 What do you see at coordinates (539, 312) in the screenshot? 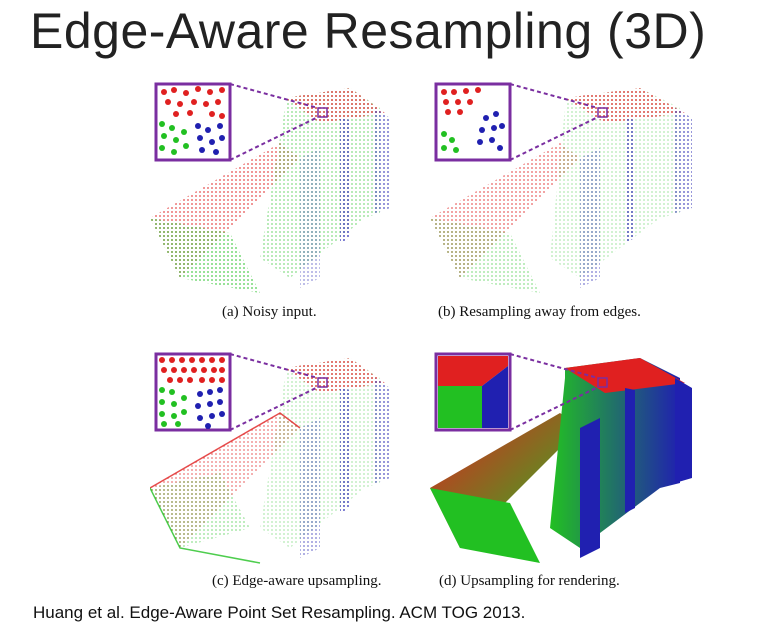
I see `caption-b: (b) Resampling away from edges.` at bounding box center [539, 312].